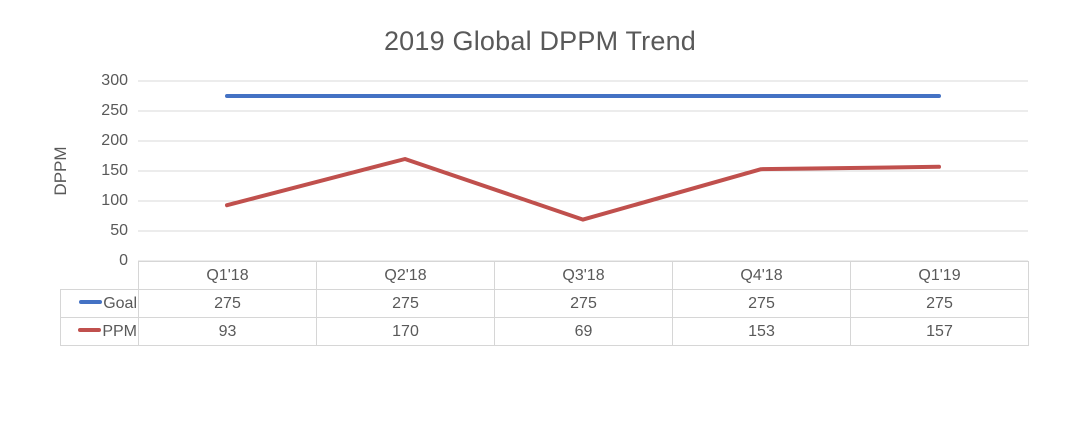 The height and width of the screenshot is (435, 1080). I want to click on table-row-ppm: PPM 93 170 69 153 157, so click(544, 331).